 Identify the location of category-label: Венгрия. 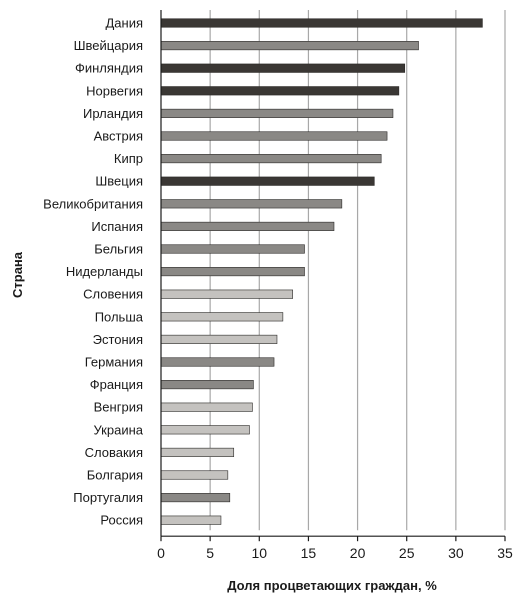
(118, 407).